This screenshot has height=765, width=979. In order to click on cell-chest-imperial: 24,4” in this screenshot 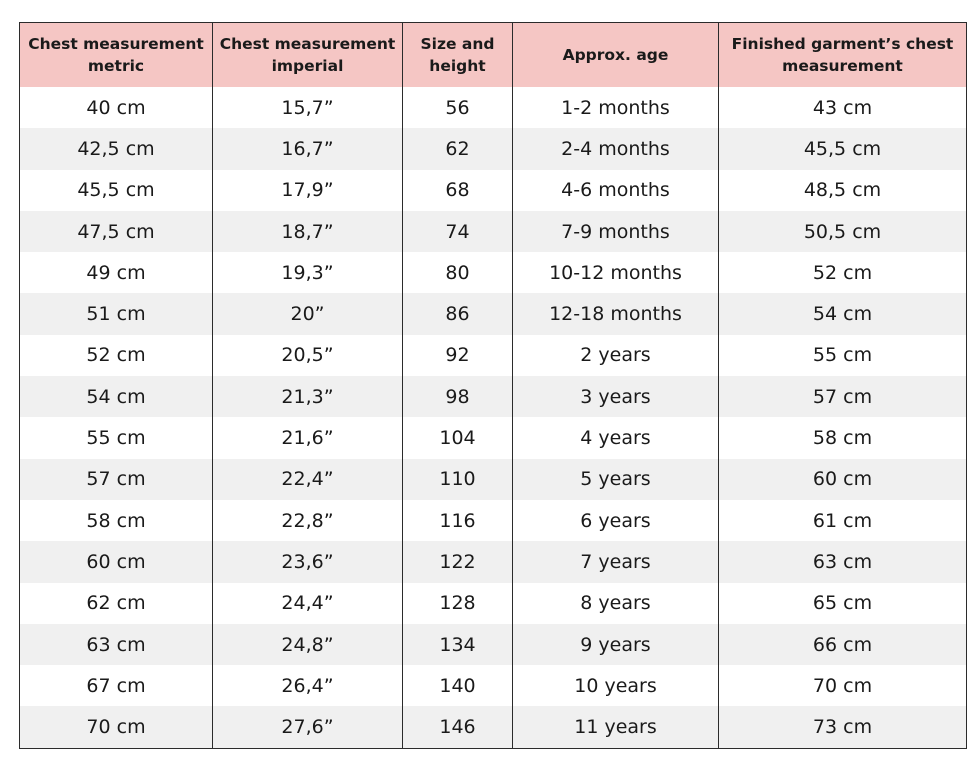, I will do `click(307, 603)`.